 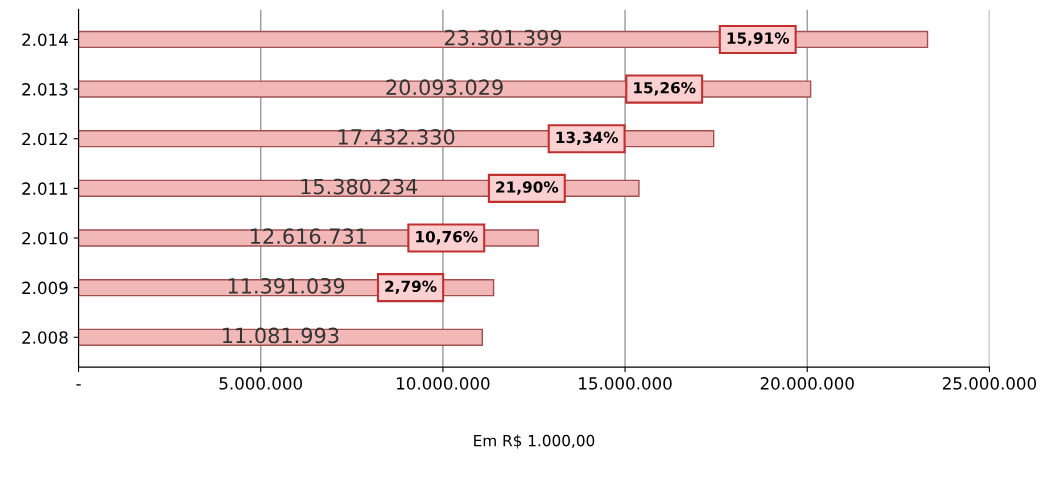 I want to click on data-label: 12.616.731, so click(x=309, y=236).